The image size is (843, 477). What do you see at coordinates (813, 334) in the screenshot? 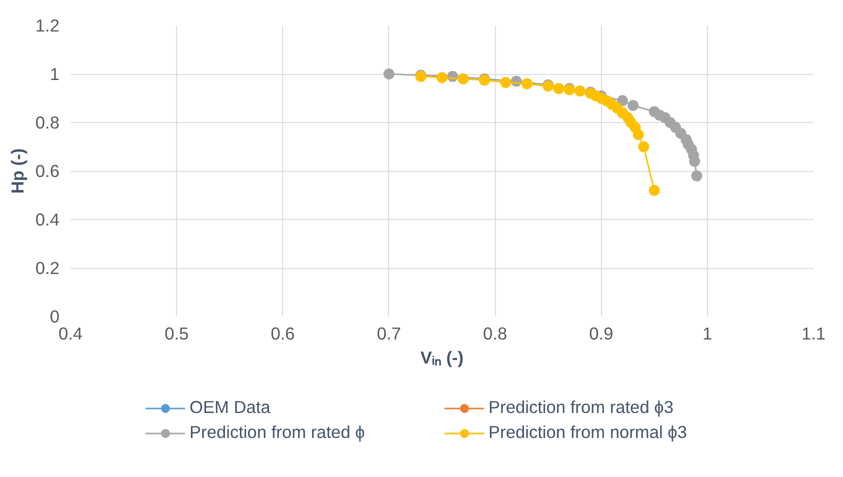
I see `x-tick-label: 1.1` at bounding box center [813, 334].